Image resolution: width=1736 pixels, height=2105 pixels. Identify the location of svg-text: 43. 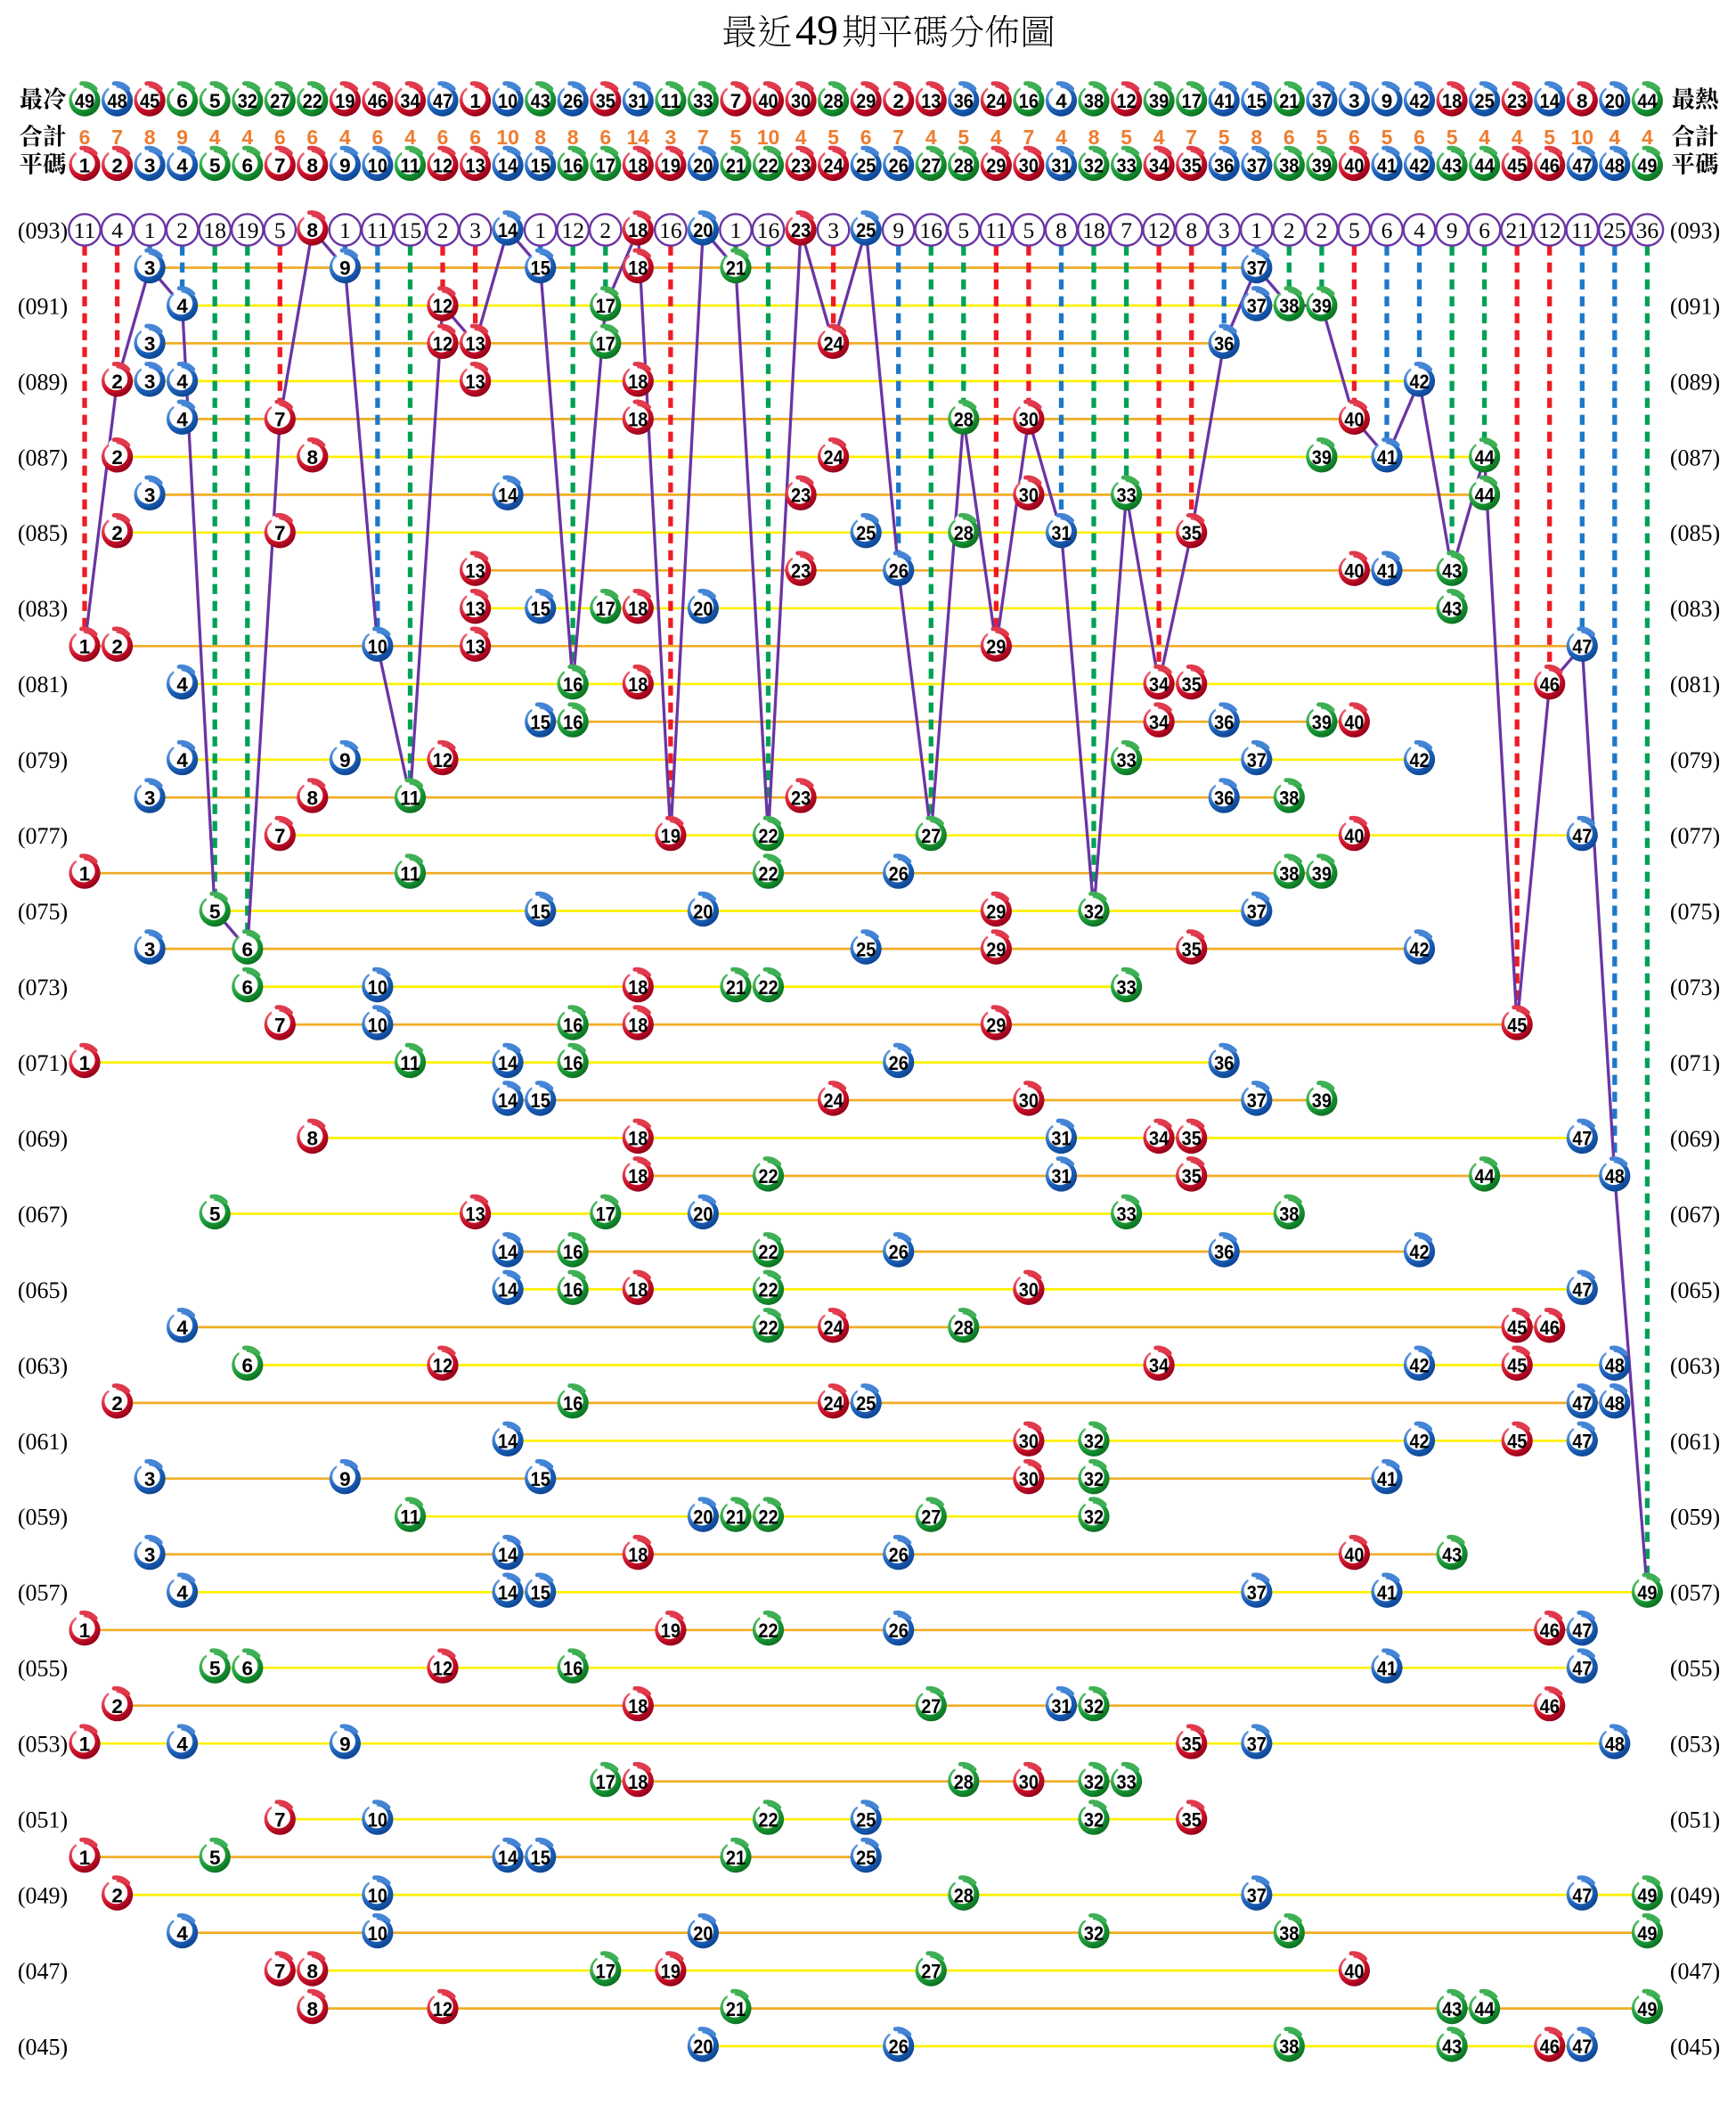
(1452, 2047).